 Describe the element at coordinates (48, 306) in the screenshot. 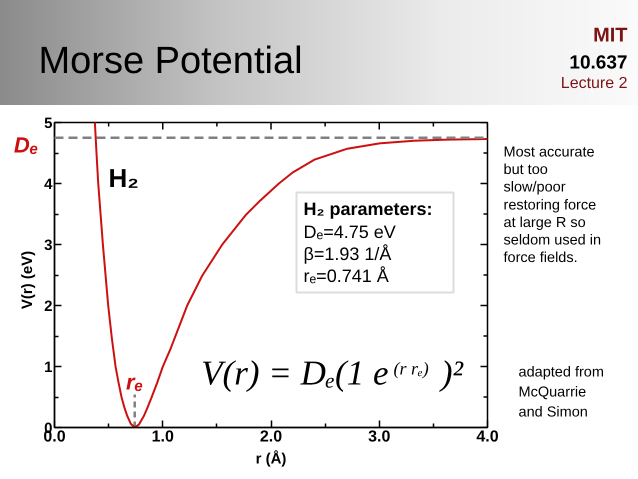

I see `y-tick-label: 2` at that location.